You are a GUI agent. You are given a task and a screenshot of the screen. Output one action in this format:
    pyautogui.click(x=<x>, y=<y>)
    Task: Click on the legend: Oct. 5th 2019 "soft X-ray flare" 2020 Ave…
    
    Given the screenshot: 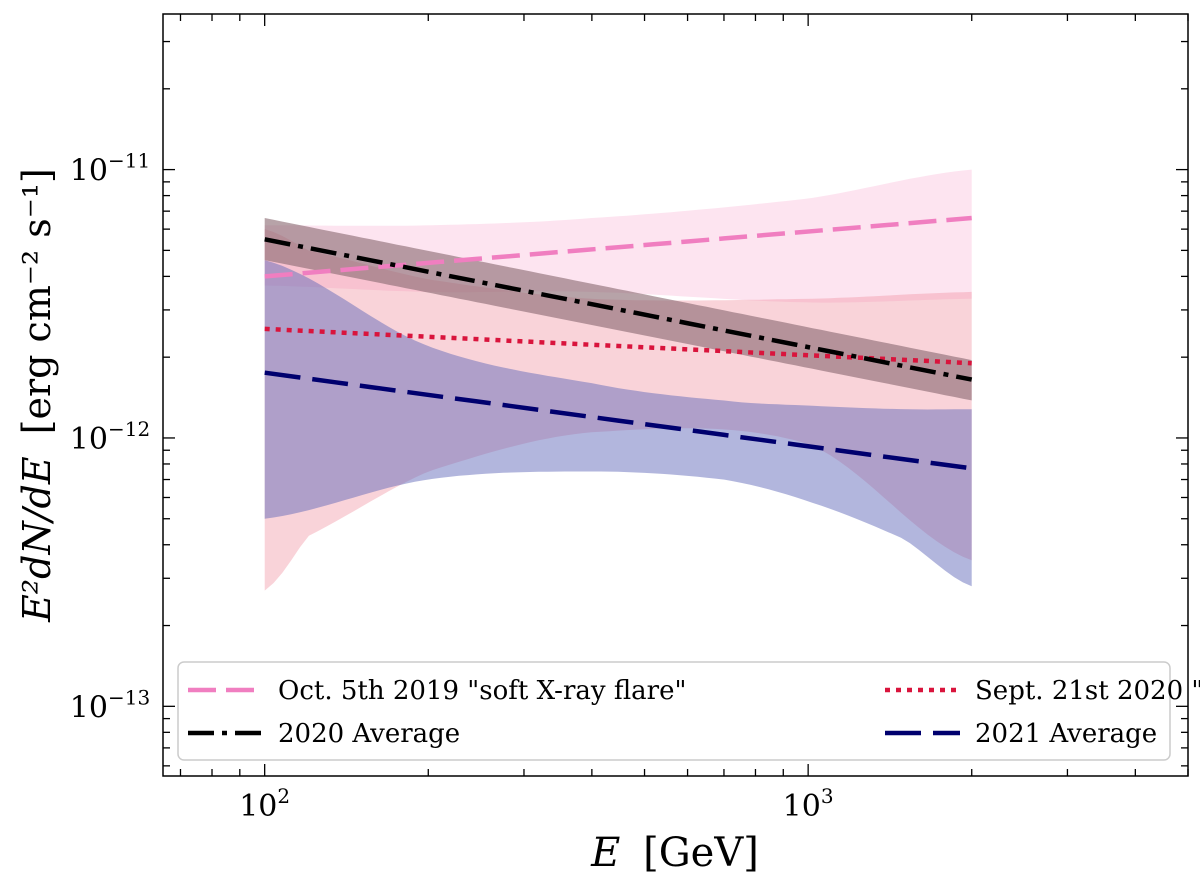 What is the action you would take?
    pyautogui.click(x=688, y=711)
    